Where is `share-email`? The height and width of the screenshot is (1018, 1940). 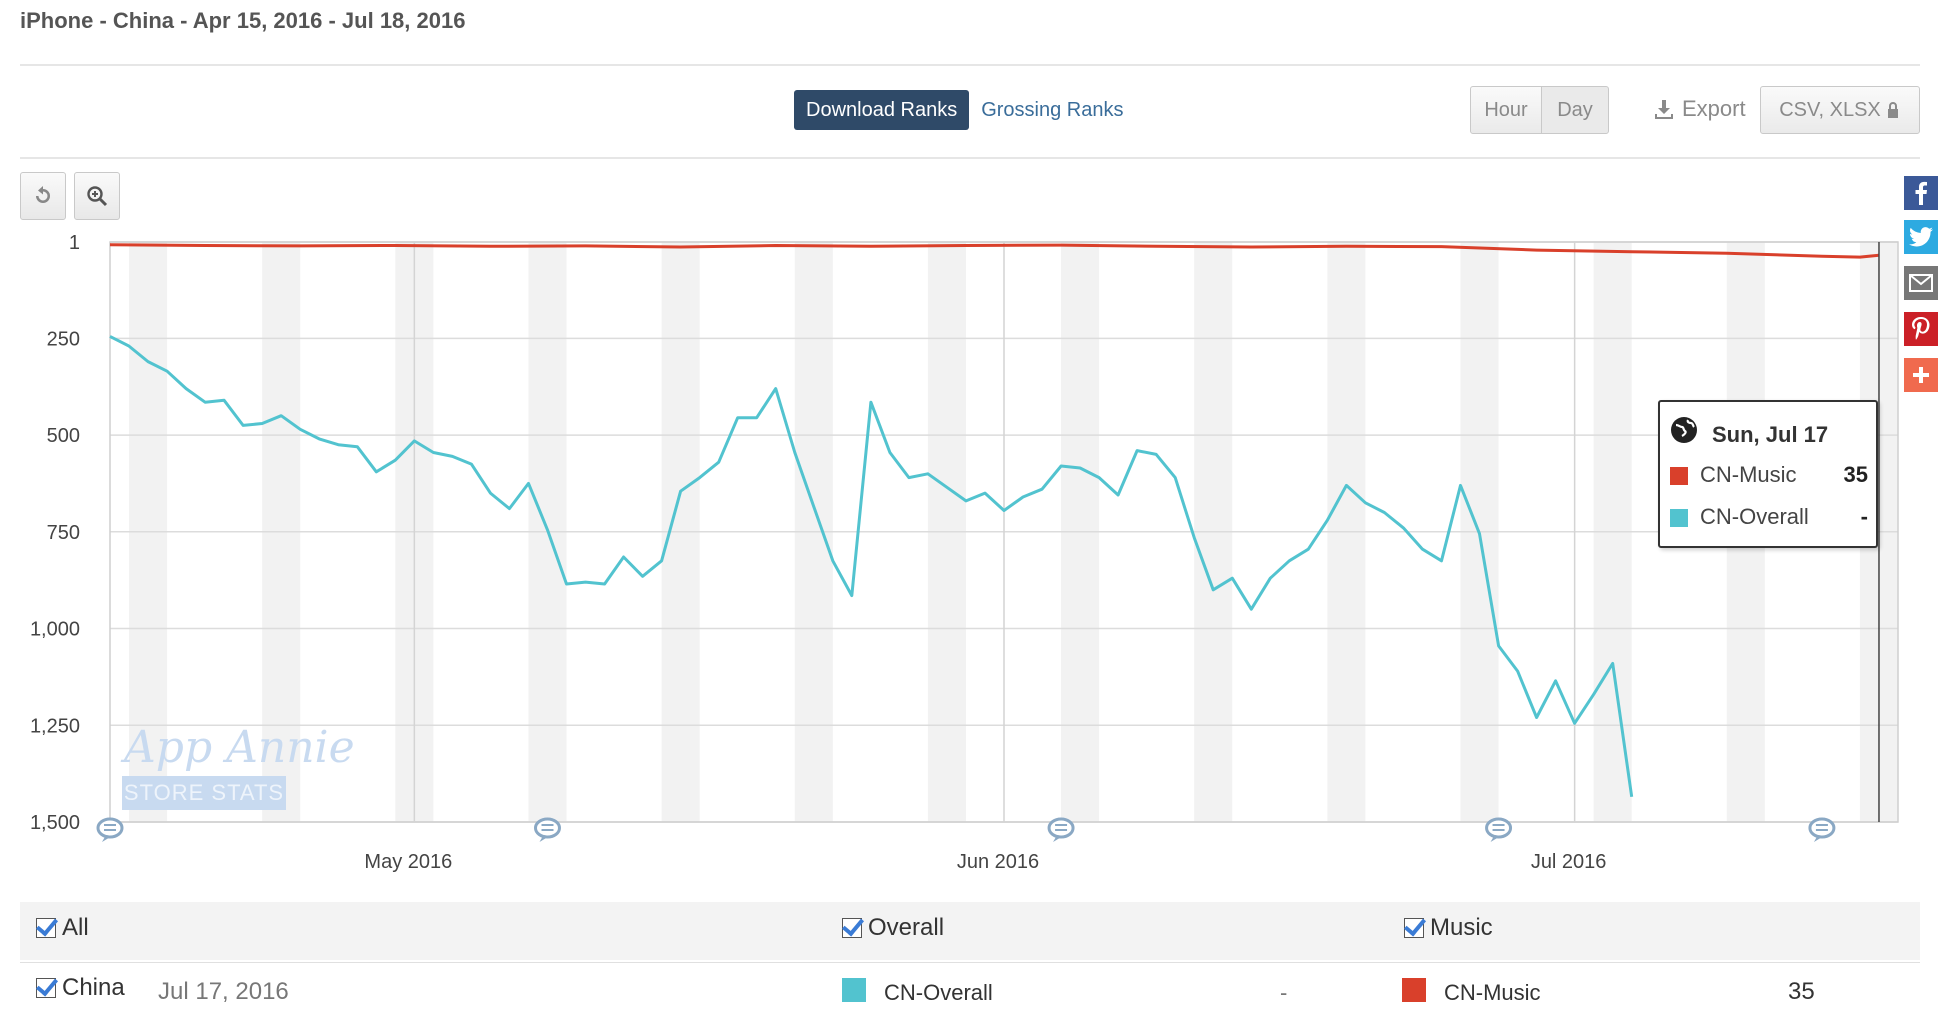 share-email is located at coordinates (1921, 283).